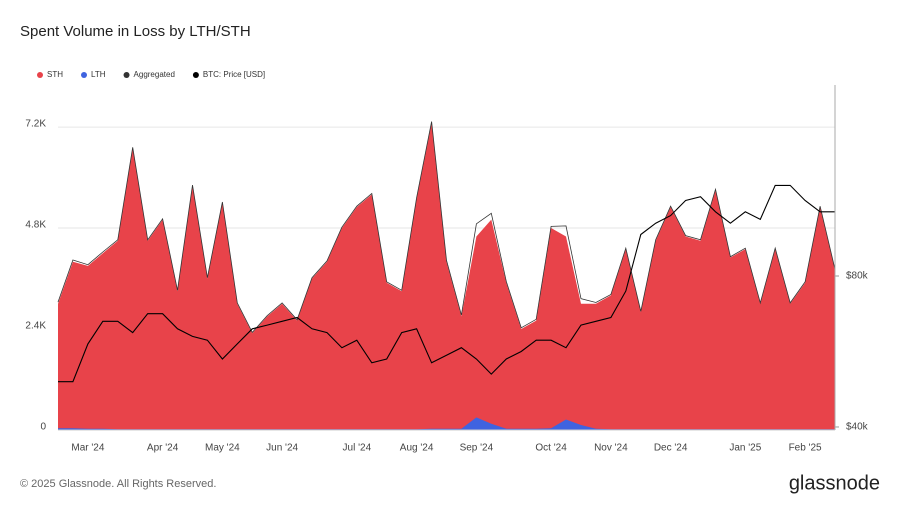 Image resolution: width=900 pixels, height=507 pixels. I want to click on x-tick-label: Nov '24, so click(611, 448).